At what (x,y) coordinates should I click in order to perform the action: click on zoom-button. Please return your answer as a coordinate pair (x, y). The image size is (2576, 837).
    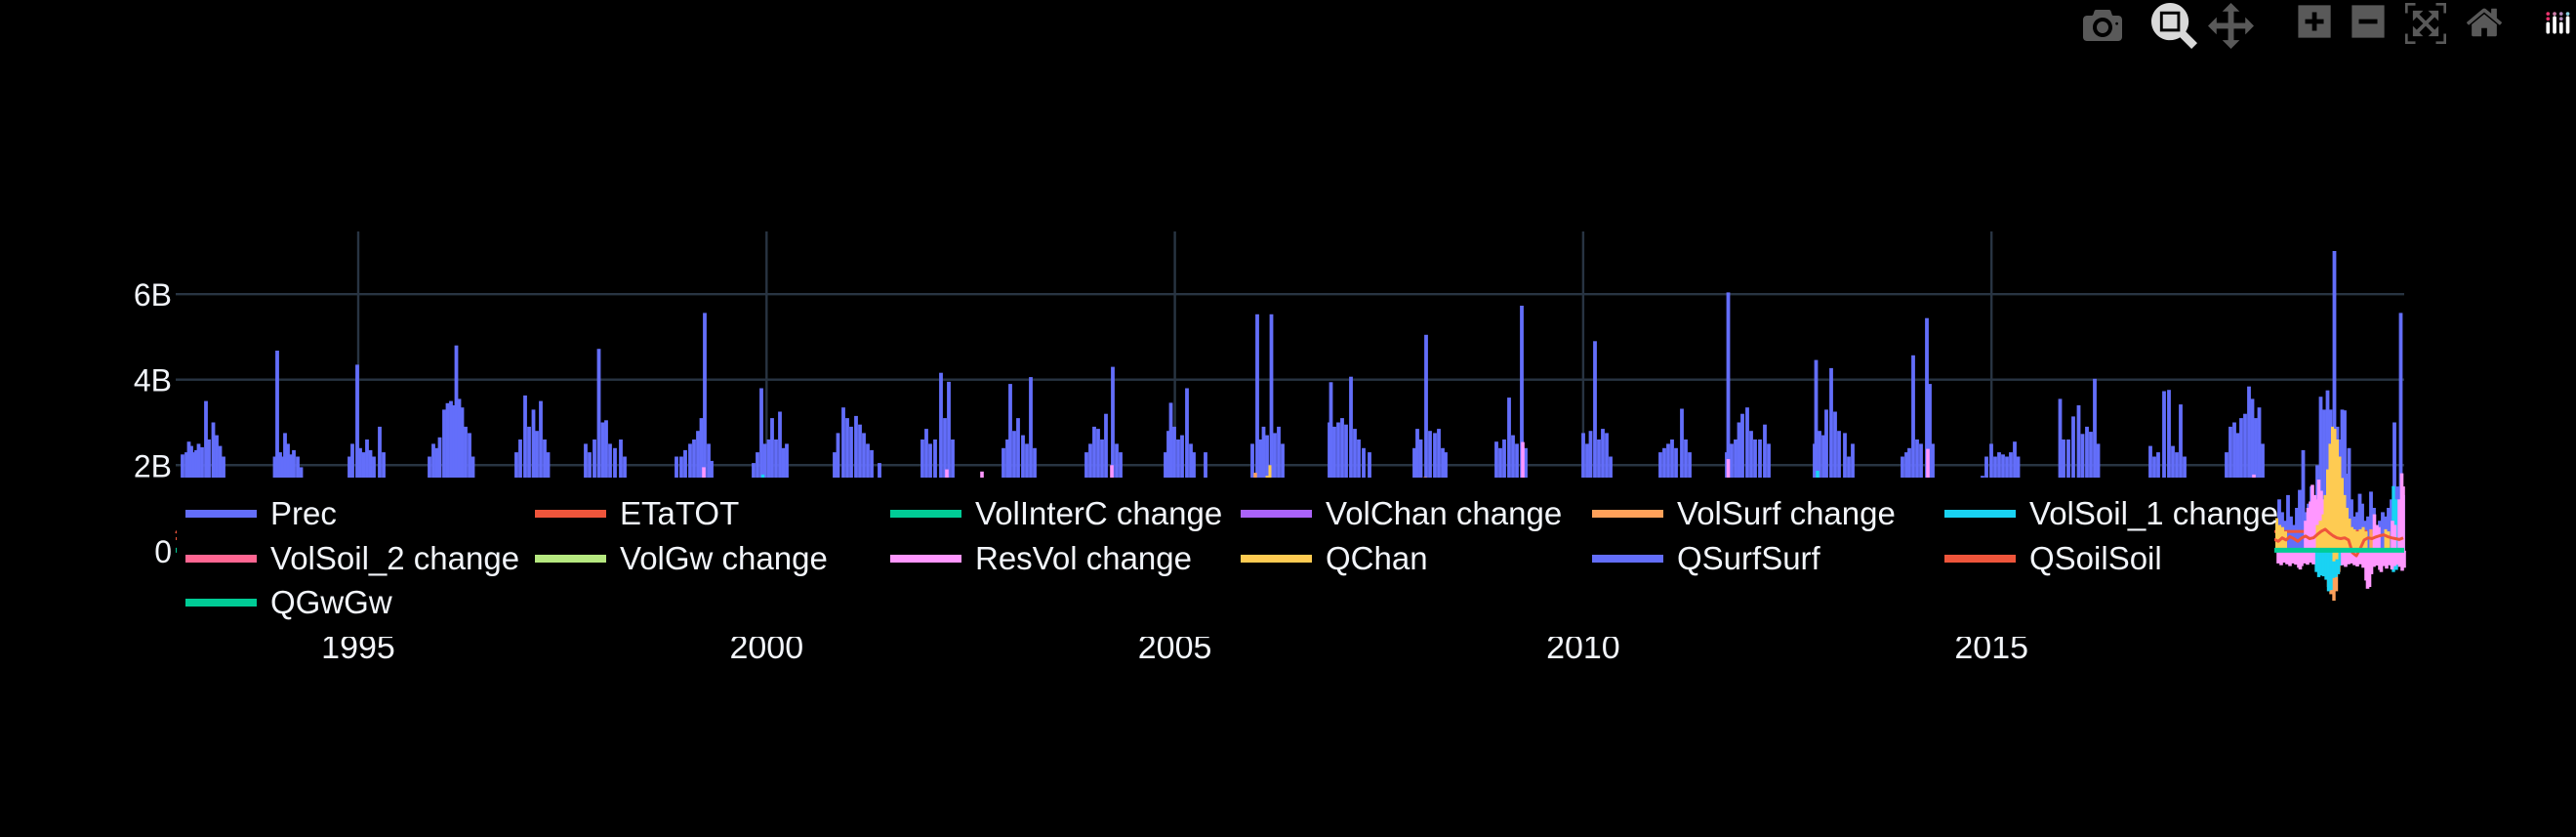
    Looking at the image, I should click on (2174, 29).